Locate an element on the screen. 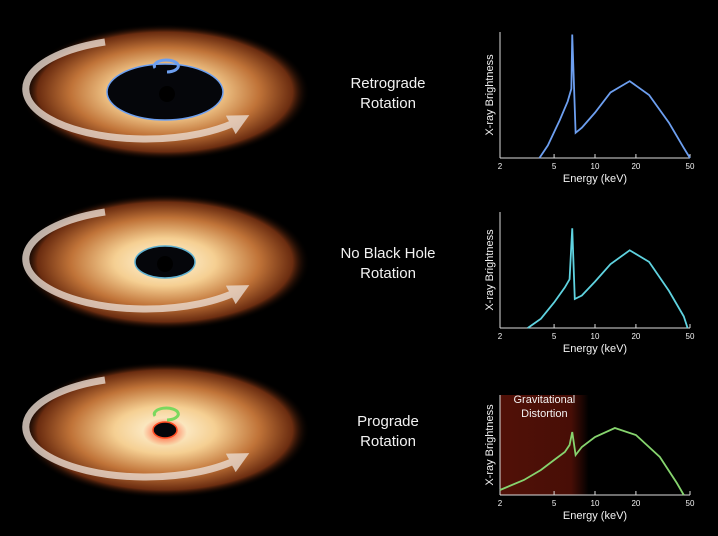 The image size is (718, 536). panel-label: No Black Hole is located at coordinates (387, 253).